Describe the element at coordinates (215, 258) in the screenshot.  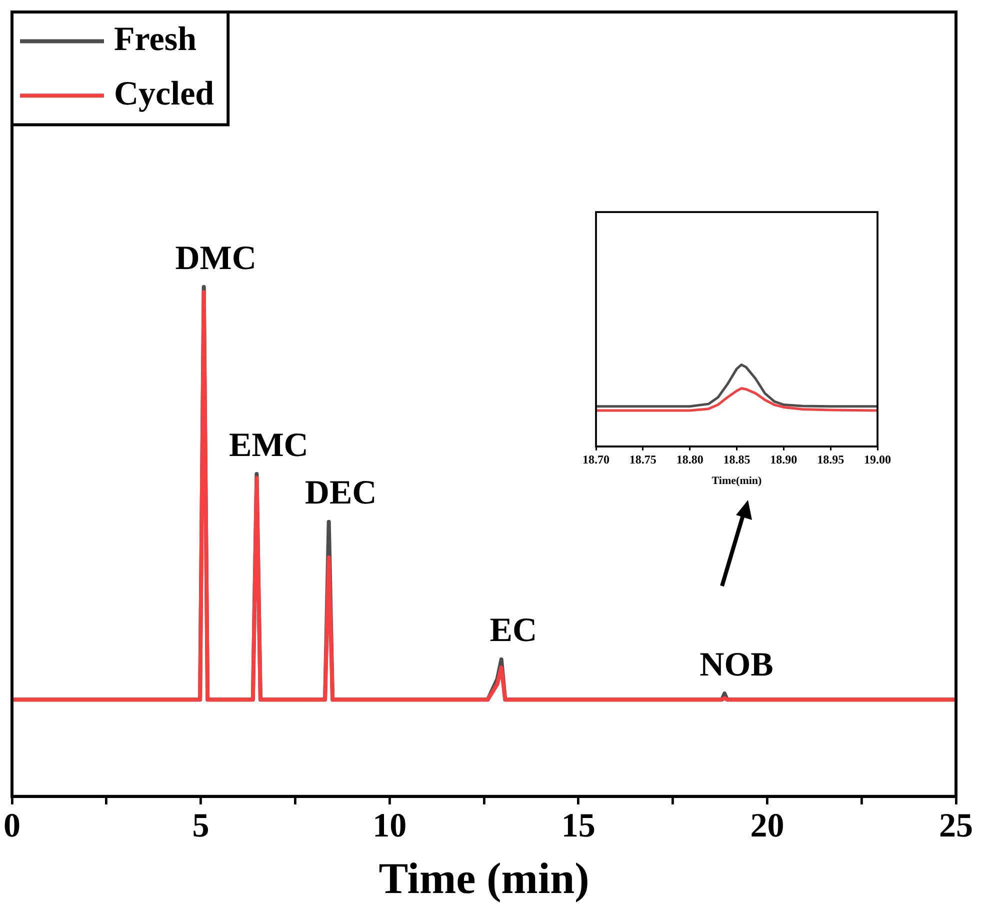
I see `annotation: DMC` at that location.